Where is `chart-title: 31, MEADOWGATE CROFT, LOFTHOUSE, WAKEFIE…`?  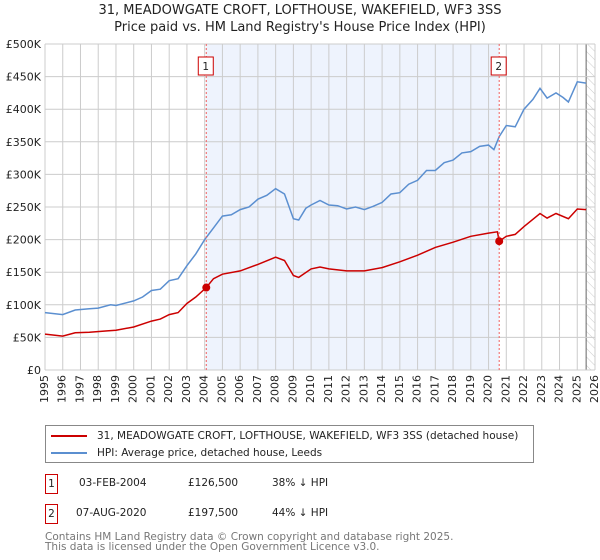
chart-title: 31, MEADOWGATE CROFT, LOFTHOUSE, WAKEFIE… is located at coordinates (300, 10).